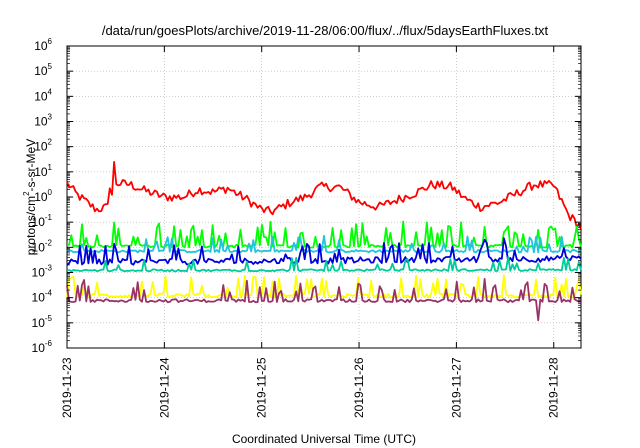 This screenshot has width=640, height=448. I want to click on y-axis-label: protons/cm2-s-sr-MeV, so click(30, 197).